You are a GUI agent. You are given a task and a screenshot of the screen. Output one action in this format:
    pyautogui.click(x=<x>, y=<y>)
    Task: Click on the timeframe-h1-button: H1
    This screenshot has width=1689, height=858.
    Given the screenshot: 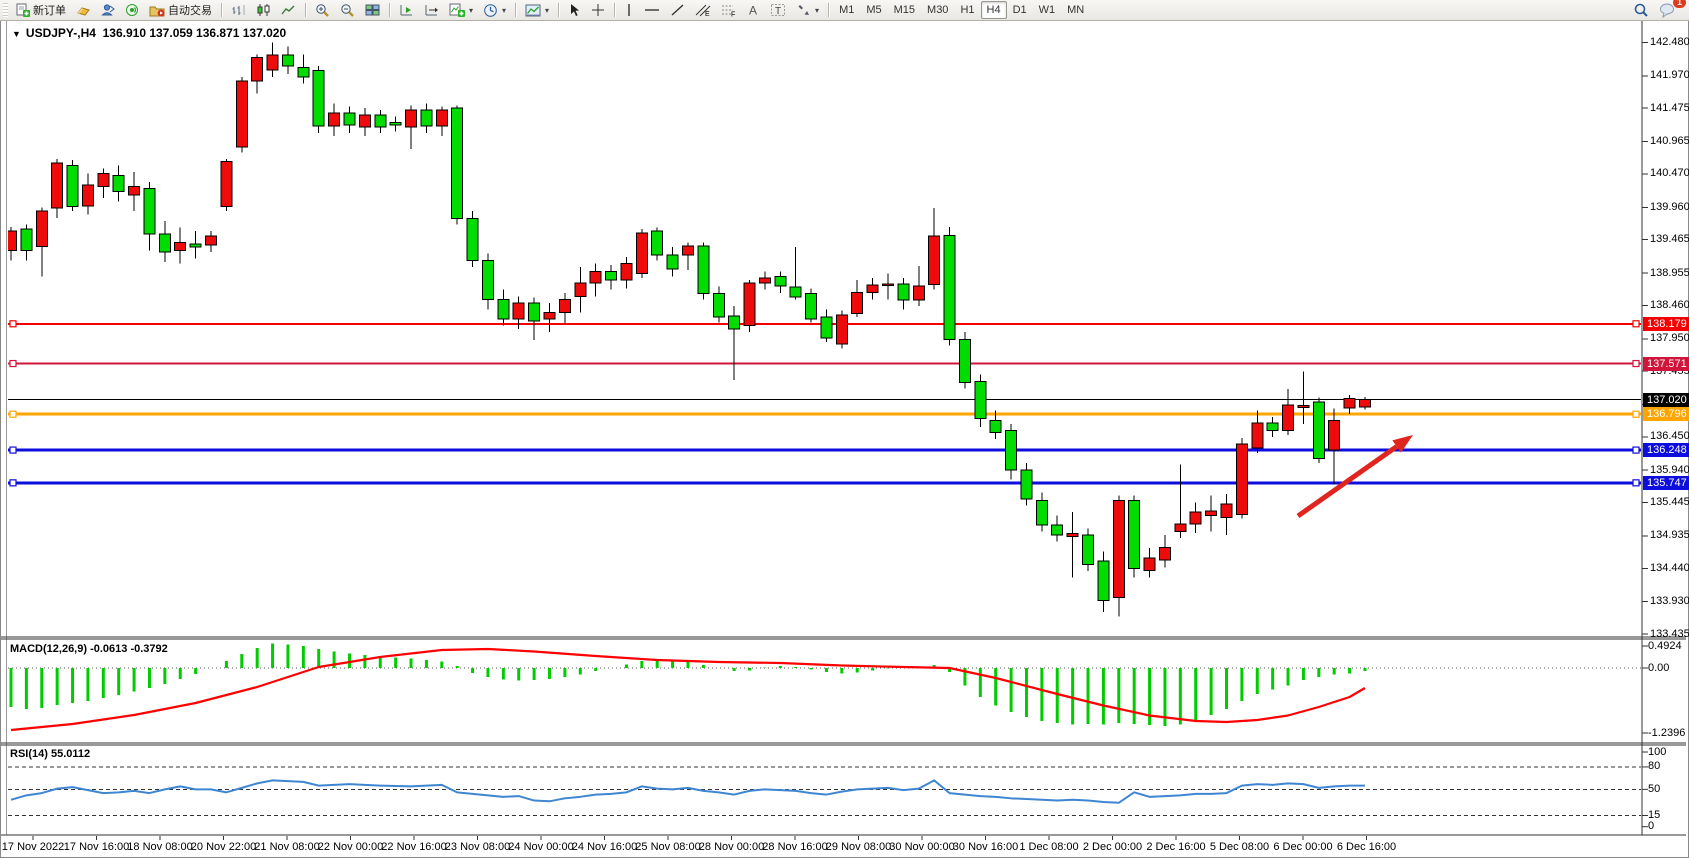 What is the action you would take?
    pyautogui.click(x=967, y=10)
    